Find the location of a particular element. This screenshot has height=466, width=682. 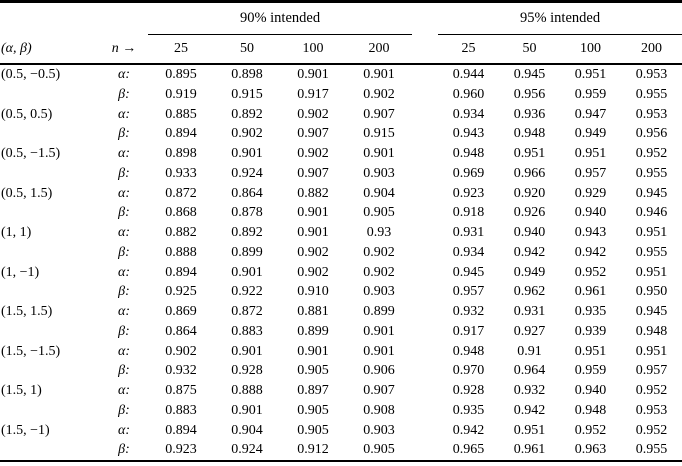

col-header-90-n100: 100 is located at coordinates (313, 49).